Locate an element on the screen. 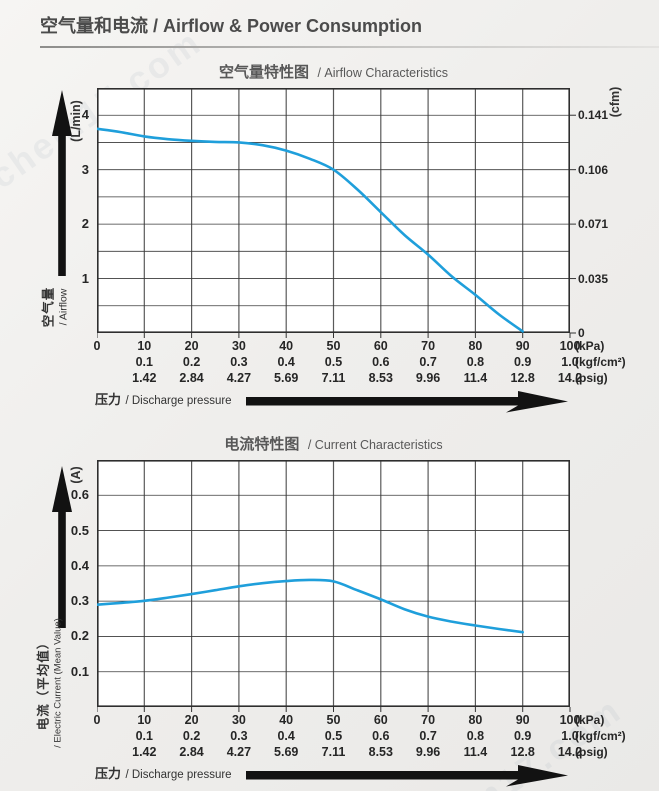 The height and width of the screenshot is (791, 659). x-axis-right-arrow-icon is located at coordinates (407, 402).